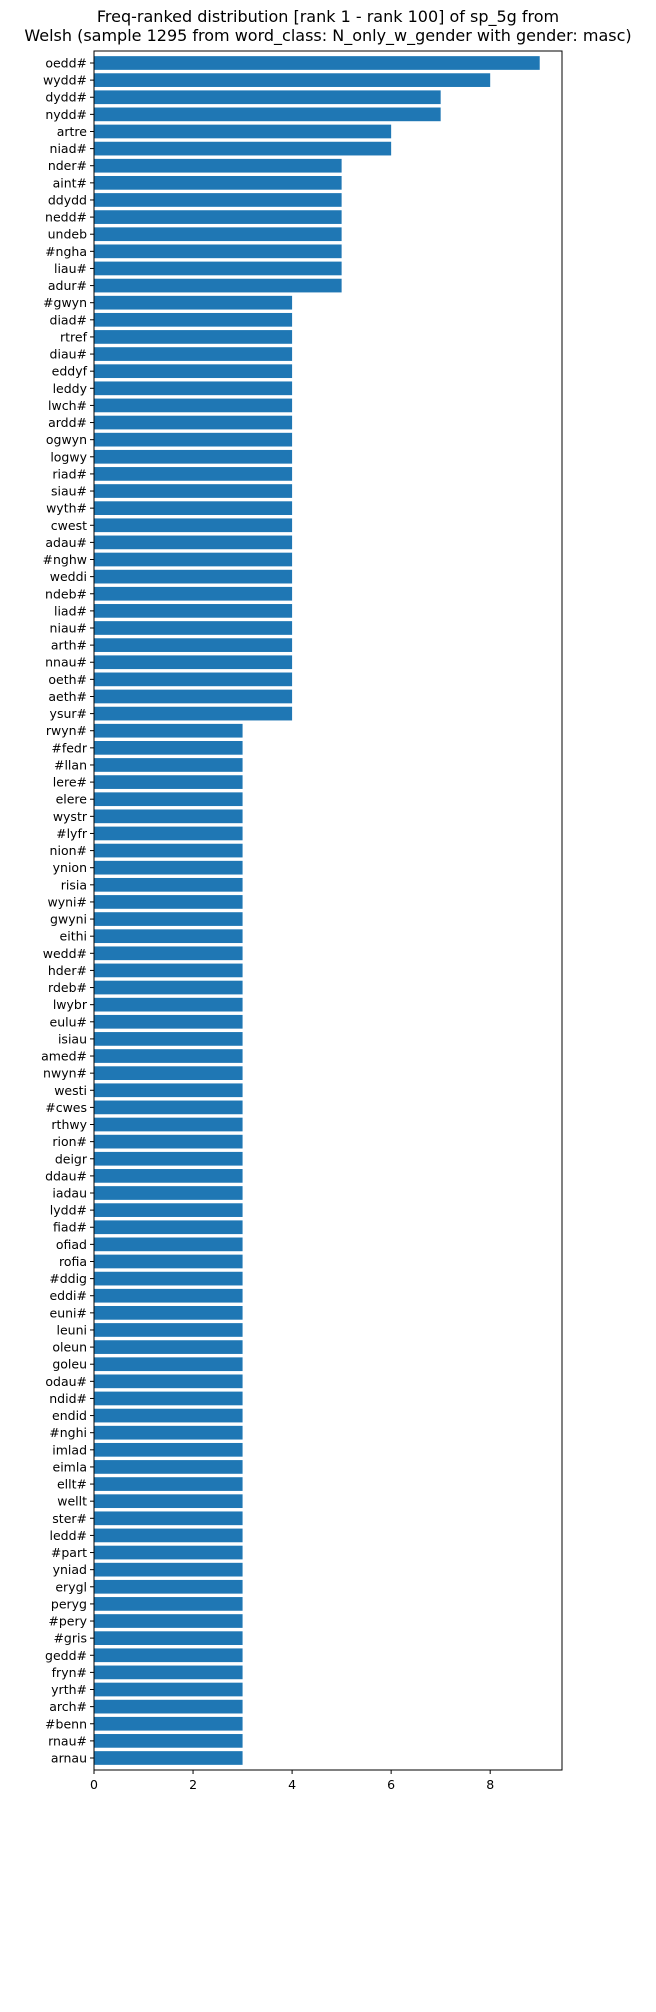 Image resolution: width=656 pixels, height=2012 pixels. What do you see at coordinates (68, 319) in the screenshot?
I see `y-tick-label: diad#` at bounding box center [68, 319].